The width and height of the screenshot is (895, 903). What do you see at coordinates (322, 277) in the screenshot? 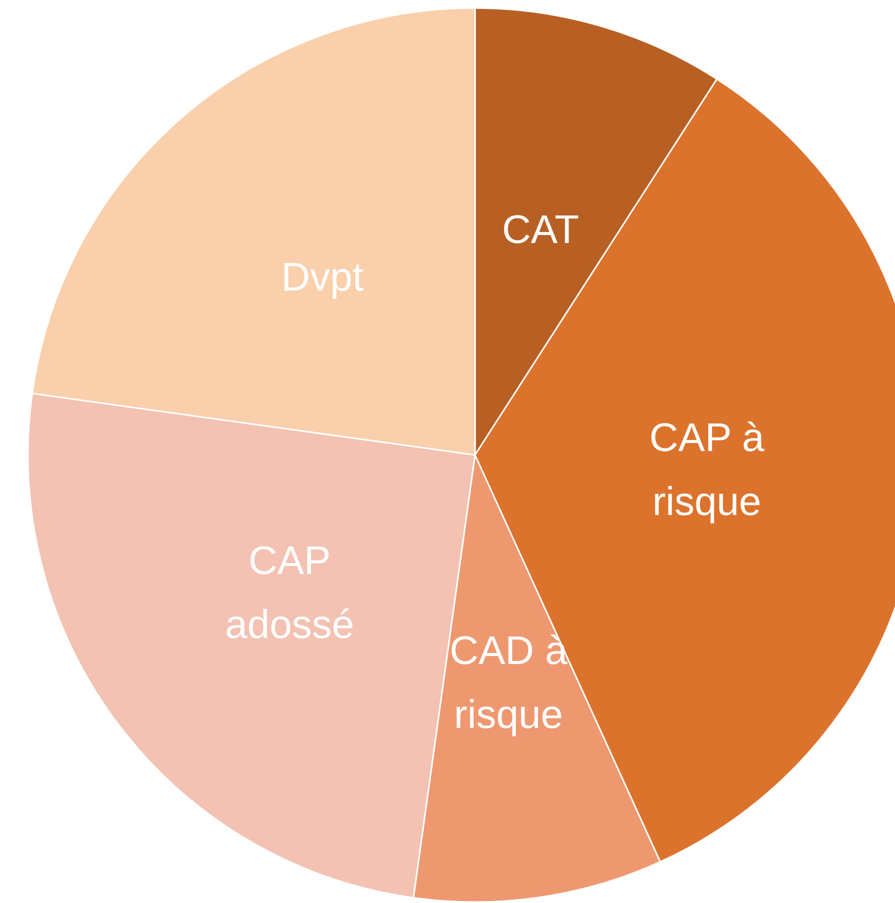
I see `slice-label: Dvpt` at bounding box center [322, 277].